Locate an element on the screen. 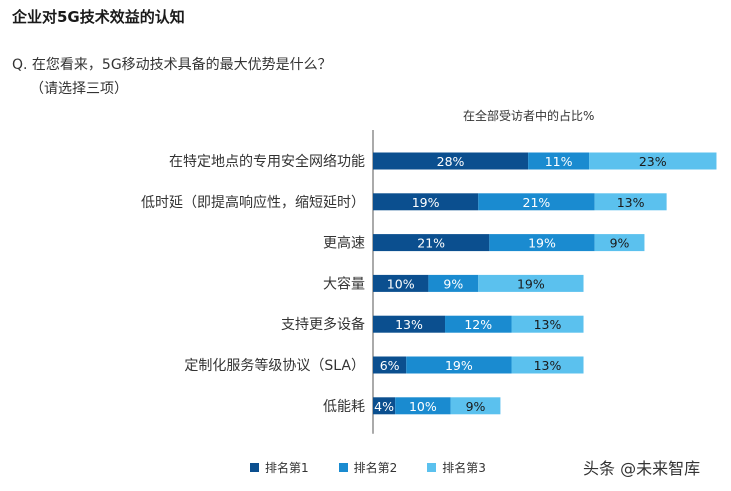 Image resolution: width=731 pixels, height=491 pixels. legend-item-rank3: 排名第3 is located at coordinates (456, 467).